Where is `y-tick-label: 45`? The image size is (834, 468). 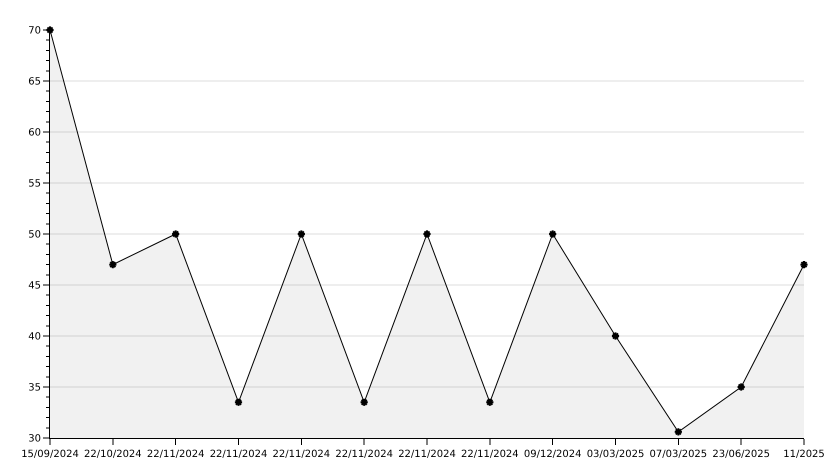
y-tick-label: 45 is located at coordinates (34, 286).